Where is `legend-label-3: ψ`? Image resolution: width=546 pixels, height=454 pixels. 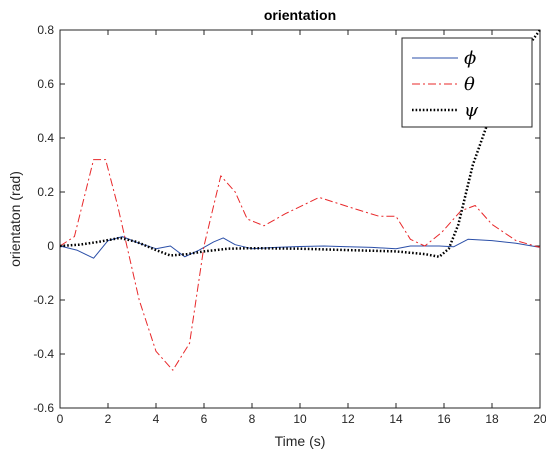
legend-label-3: ψ is located at coordinates (471, 110).